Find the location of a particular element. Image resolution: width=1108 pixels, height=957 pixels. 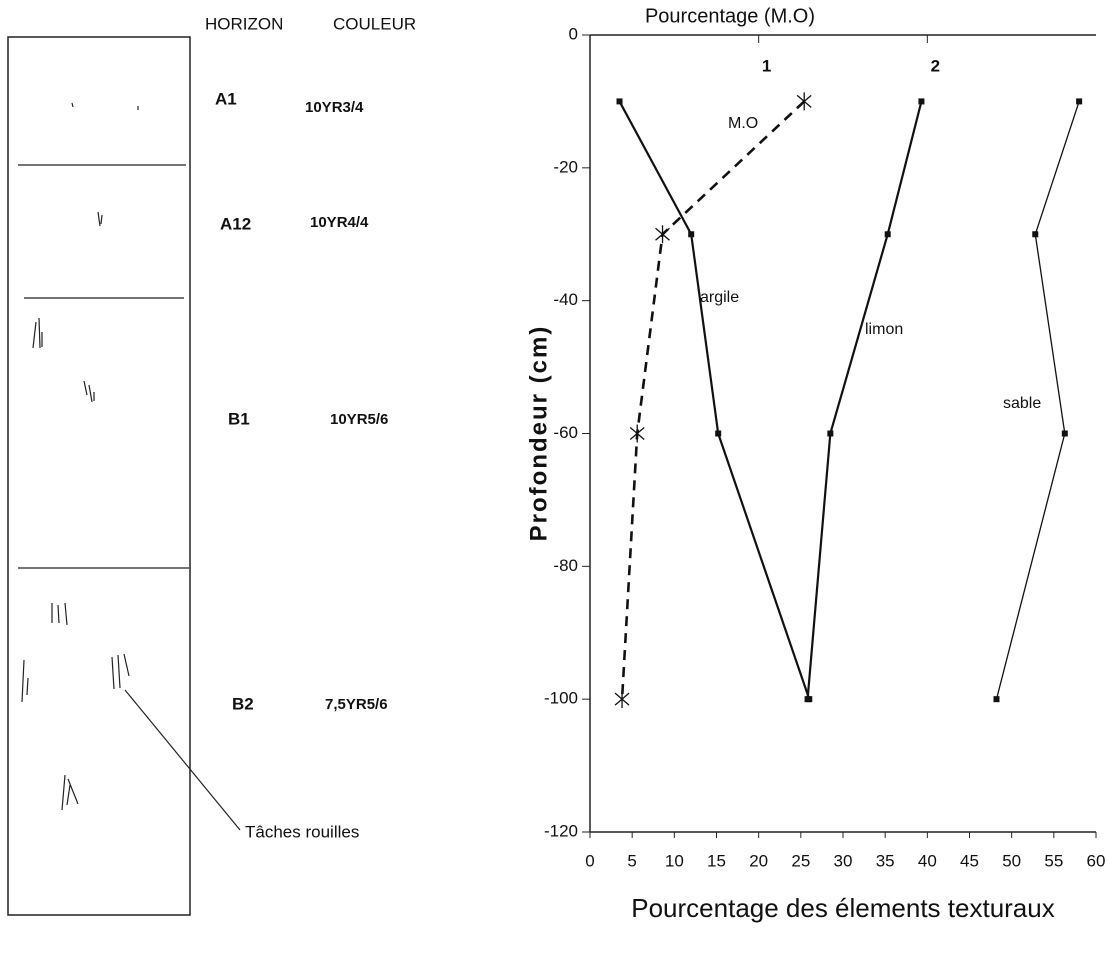

x-tick-label: 10 is located at coordinates (674, 860).